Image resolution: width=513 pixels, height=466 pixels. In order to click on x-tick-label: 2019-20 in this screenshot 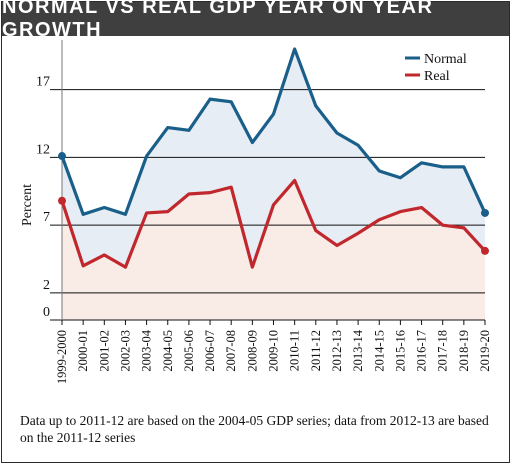, I will do `click(485, 351)`.